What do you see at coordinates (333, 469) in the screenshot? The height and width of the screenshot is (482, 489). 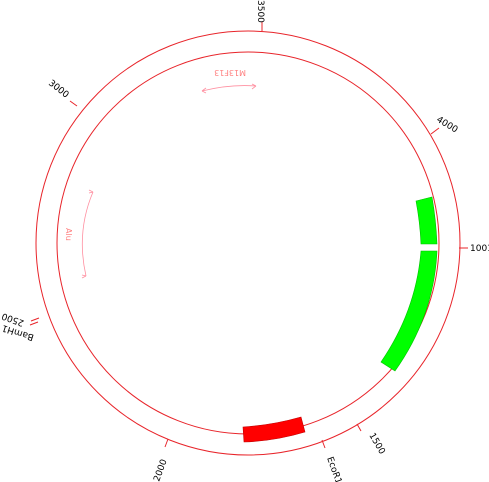 I see `site-label-ecor1: EcoR1` at bounding box center [333, 469].